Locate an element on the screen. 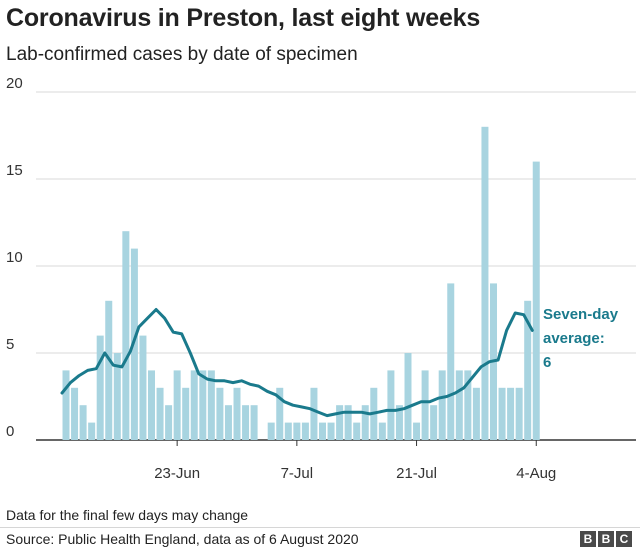 This screenshot has height=549, width=640. x-tick-label: 7-Jul is located at coordinates (297, 473).